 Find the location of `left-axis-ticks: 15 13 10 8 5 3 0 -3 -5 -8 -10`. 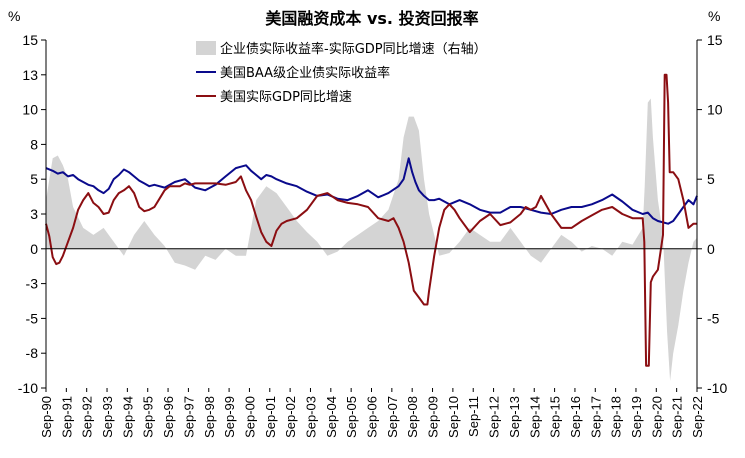

left-axis-ticks: 15 13 10 8 5 3 0 -3 -5 -8 -10 is located at coordinates (32, 214).